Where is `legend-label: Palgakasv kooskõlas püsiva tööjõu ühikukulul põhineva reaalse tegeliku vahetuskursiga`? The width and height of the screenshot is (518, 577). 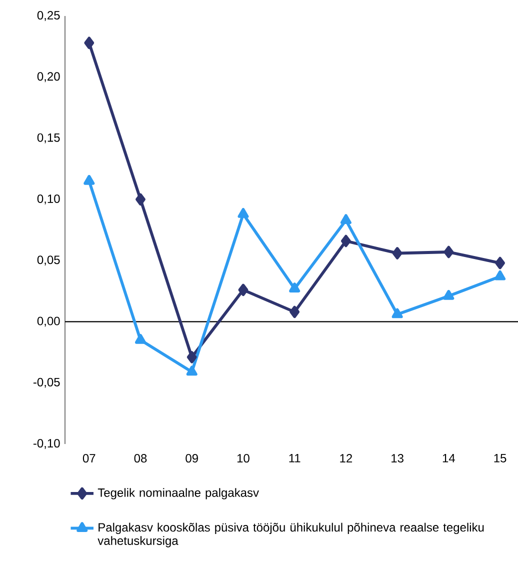 legend-label: Palgakasv kooskõlas püsiva tööjõu ühikukulul põhineva reaalse tegeliku vahetuskursiga is located at coordinates (291, 535).